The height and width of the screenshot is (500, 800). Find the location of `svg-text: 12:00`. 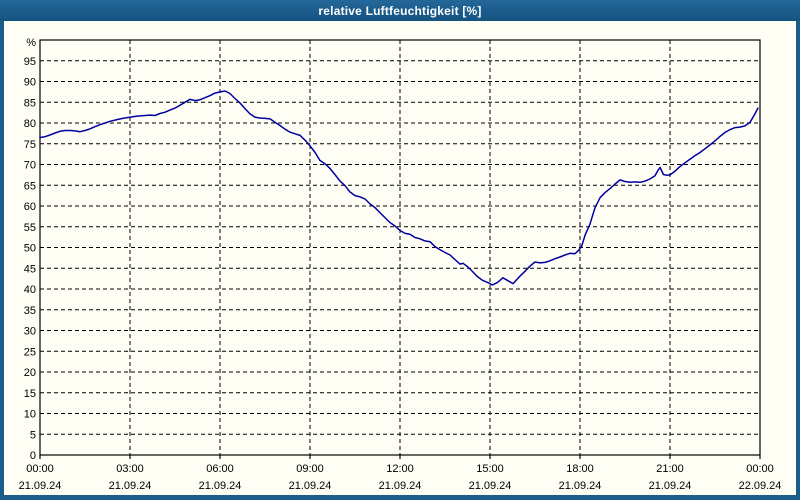

svg-text: 12:00 is located at coordinates (400, 469).